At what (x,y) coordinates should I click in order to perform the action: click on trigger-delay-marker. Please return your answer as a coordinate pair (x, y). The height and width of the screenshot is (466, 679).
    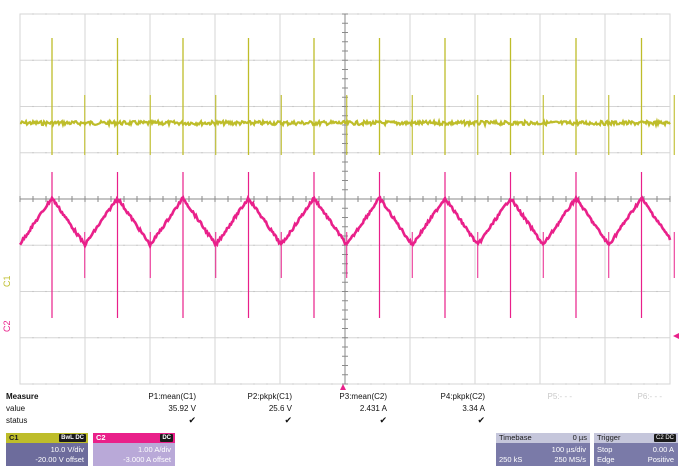
    Looking at the image, I should click on (343, 387).